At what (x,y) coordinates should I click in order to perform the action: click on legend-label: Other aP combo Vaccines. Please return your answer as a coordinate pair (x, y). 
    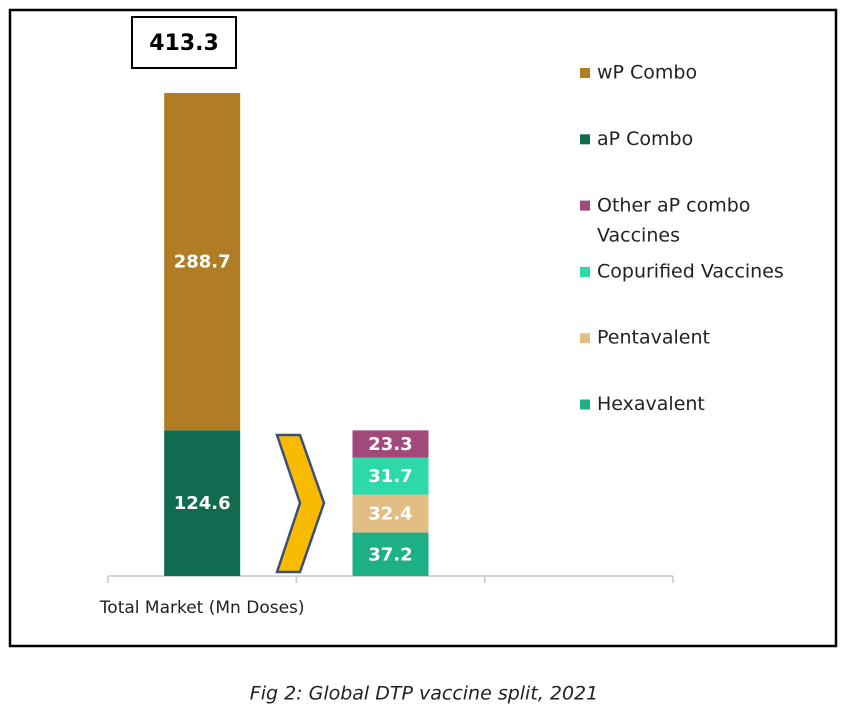
    Looking at the image, I should click on (673, 220).